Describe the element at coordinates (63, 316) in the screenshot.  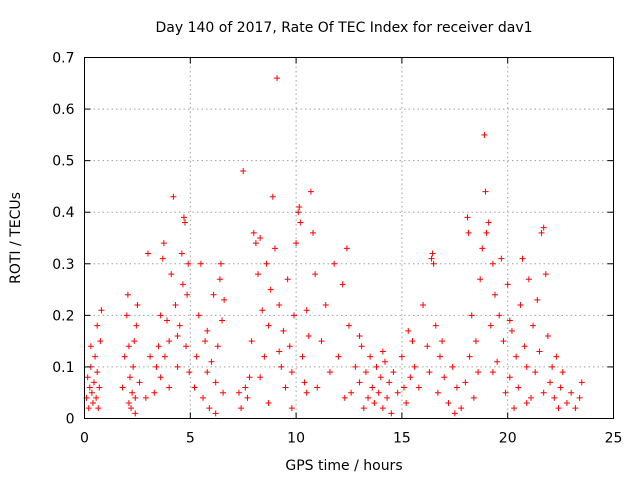
I see `y-tick-label: 0.2` at that location.